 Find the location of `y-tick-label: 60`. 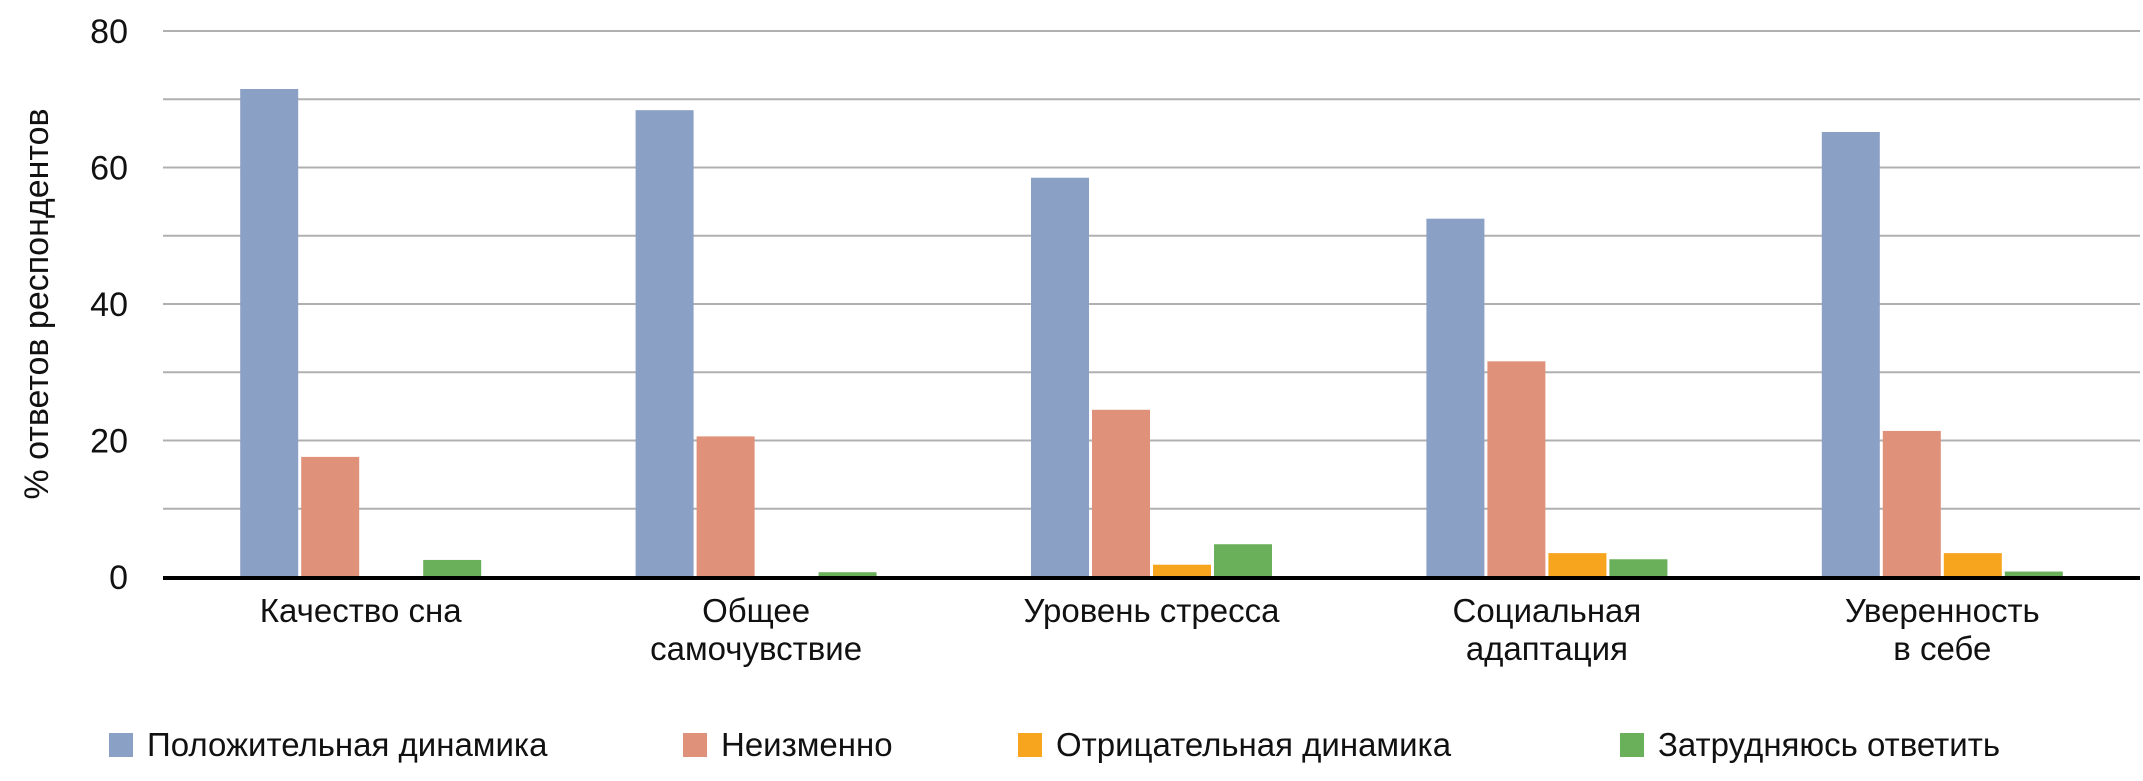

y-tick-label: 60 is located at coordinates (109, 169).